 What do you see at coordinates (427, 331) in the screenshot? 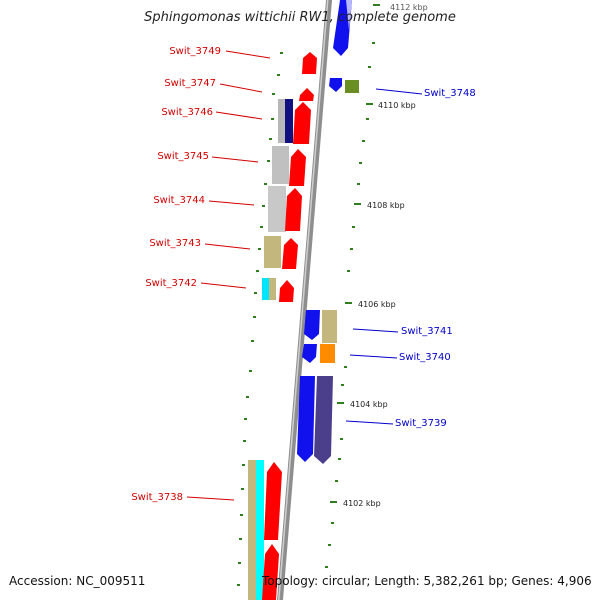
I see `gene-label-swit-3741: Swit_3741` at bounding box center [427, 331].